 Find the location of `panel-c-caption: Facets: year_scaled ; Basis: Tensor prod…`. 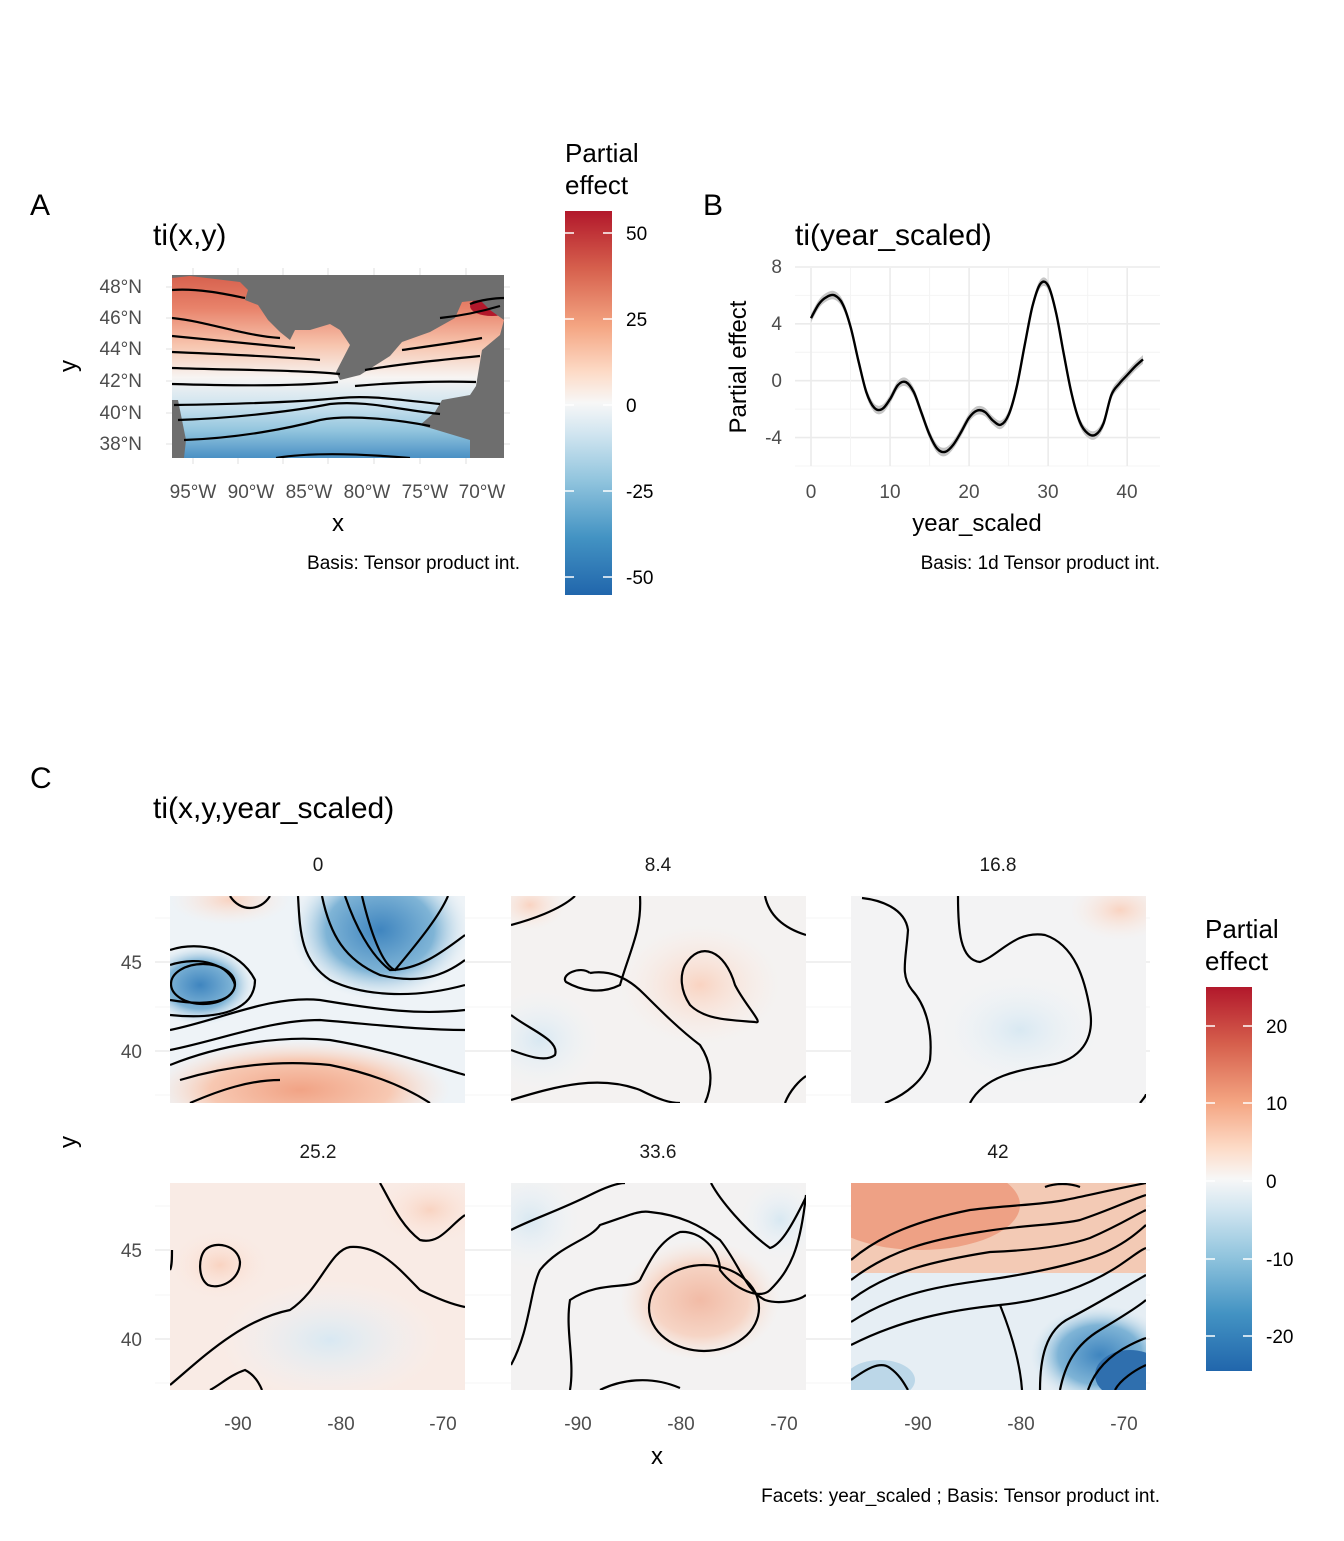

panel-c-caption: Facets: year_scaled ; Basis: Tensor prod… is located at coordinates (960, 1496).